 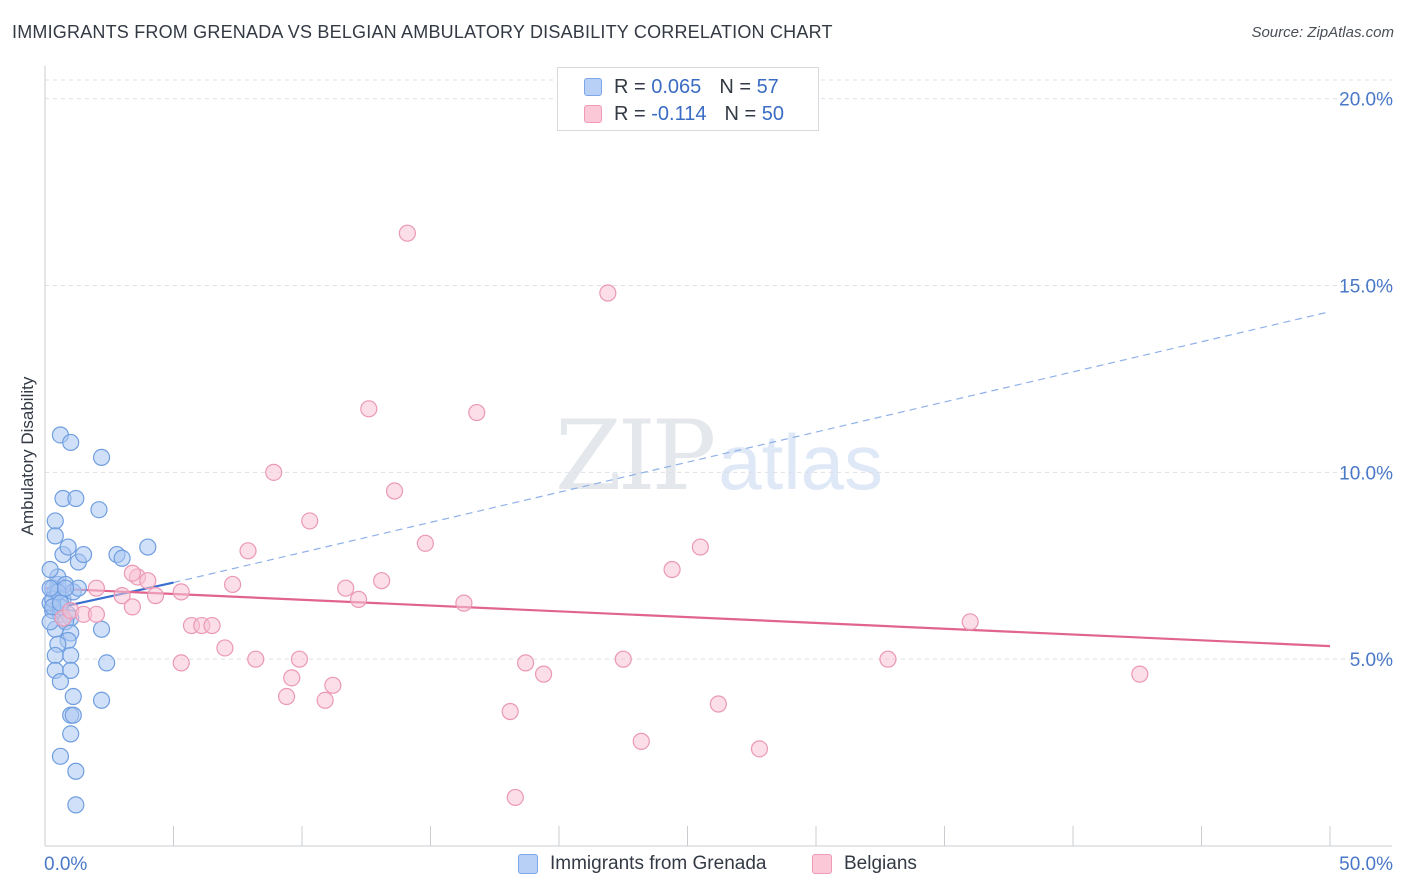 What do you see at coordinates (1366, 864) in the screenshot?
I see `x-tick-label: 50.0%` at bounding box center [1366, 864].